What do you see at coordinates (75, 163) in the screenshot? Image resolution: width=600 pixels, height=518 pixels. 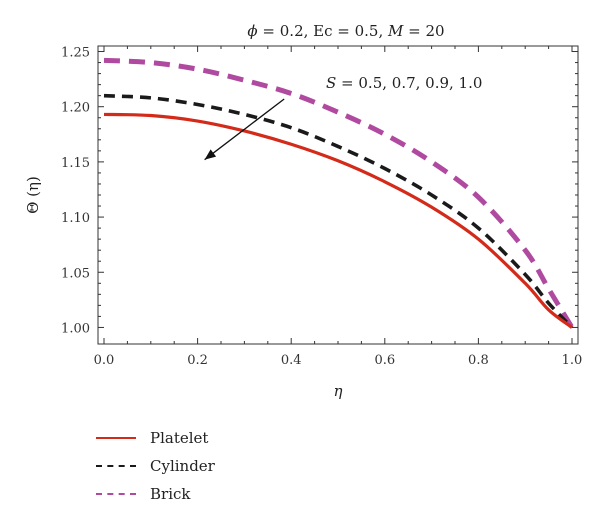 I see `y-tick-label: 1.15` at bounding box center [75, 163].